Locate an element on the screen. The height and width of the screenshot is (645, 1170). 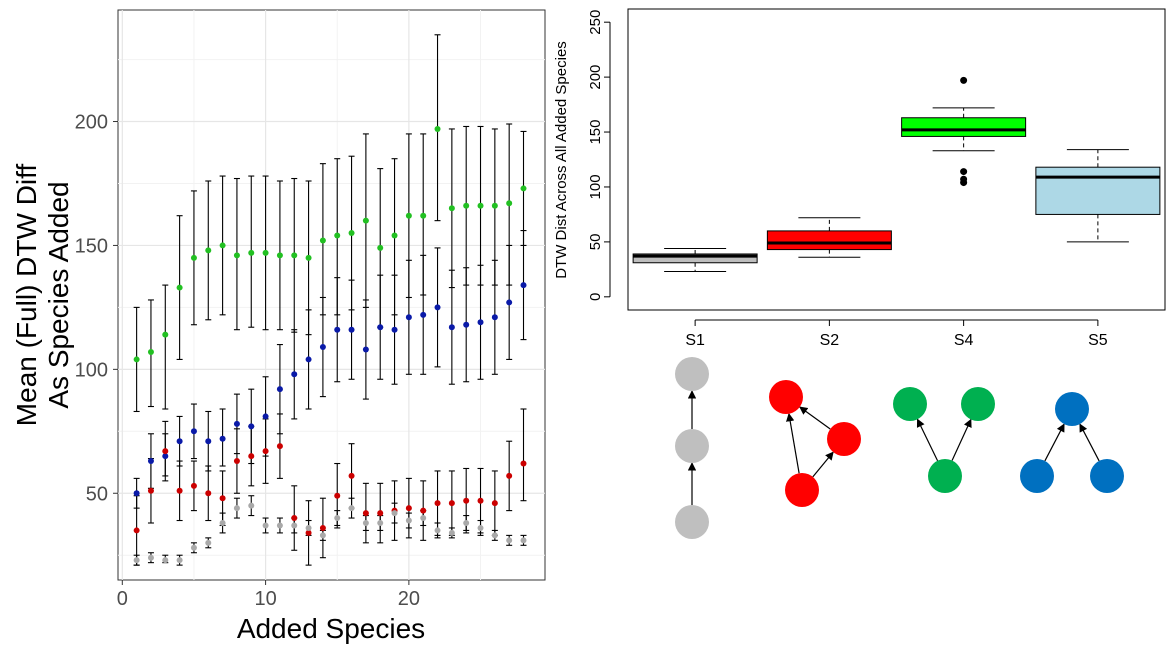
x-tick-label: 10 is located at coordinates (265, 599).